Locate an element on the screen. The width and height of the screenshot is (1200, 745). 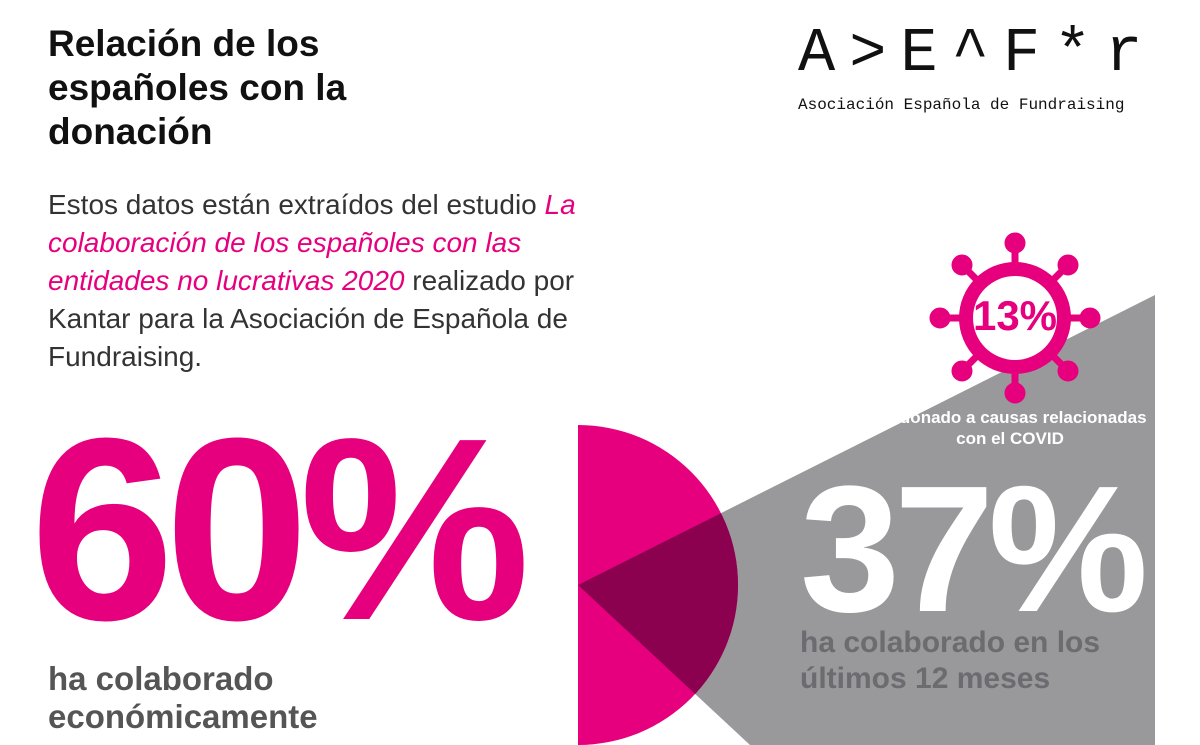
virus-icon is located at coordinates (1015, 318).